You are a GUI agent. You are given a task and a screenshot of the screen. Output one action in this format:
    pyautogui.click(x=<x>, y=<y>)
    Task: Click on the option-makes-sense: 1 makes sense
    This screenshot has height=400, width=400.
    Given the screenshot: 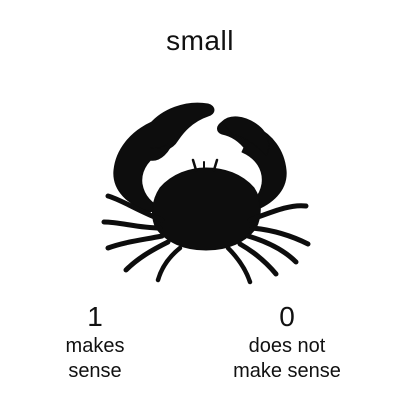 What is the action you would take?
    pyautogui.click(x=95, y=342)
    